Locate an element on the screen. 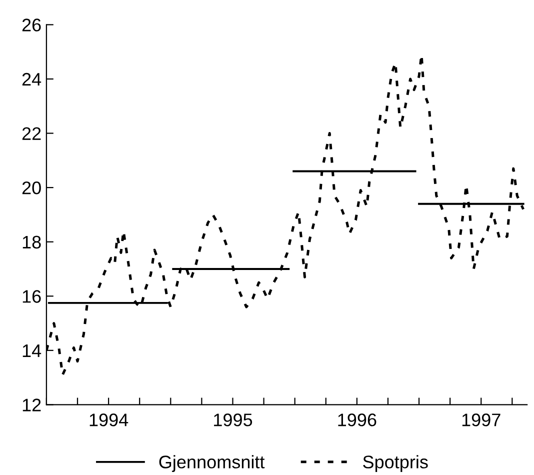  y-tick-label: 12 is located at coordinates (31, 405).